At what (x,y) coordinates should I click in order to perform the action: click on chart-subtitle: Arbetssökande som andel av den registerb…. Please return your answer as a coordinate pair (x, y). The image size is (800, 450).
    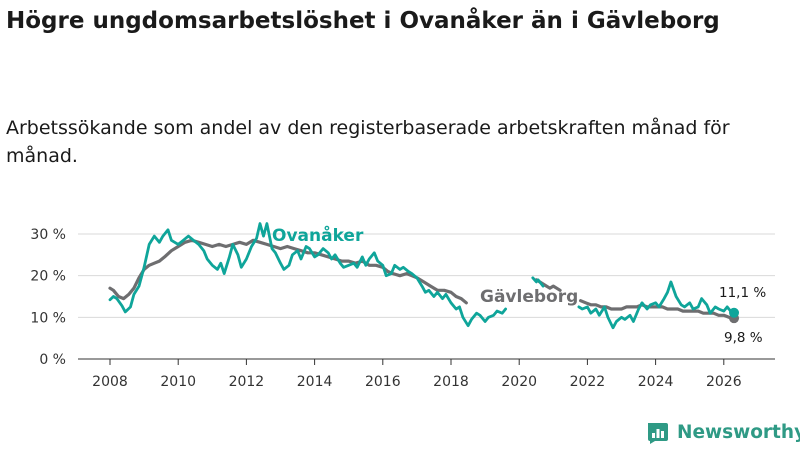
    Looking at the image, I should click on (368, 142).